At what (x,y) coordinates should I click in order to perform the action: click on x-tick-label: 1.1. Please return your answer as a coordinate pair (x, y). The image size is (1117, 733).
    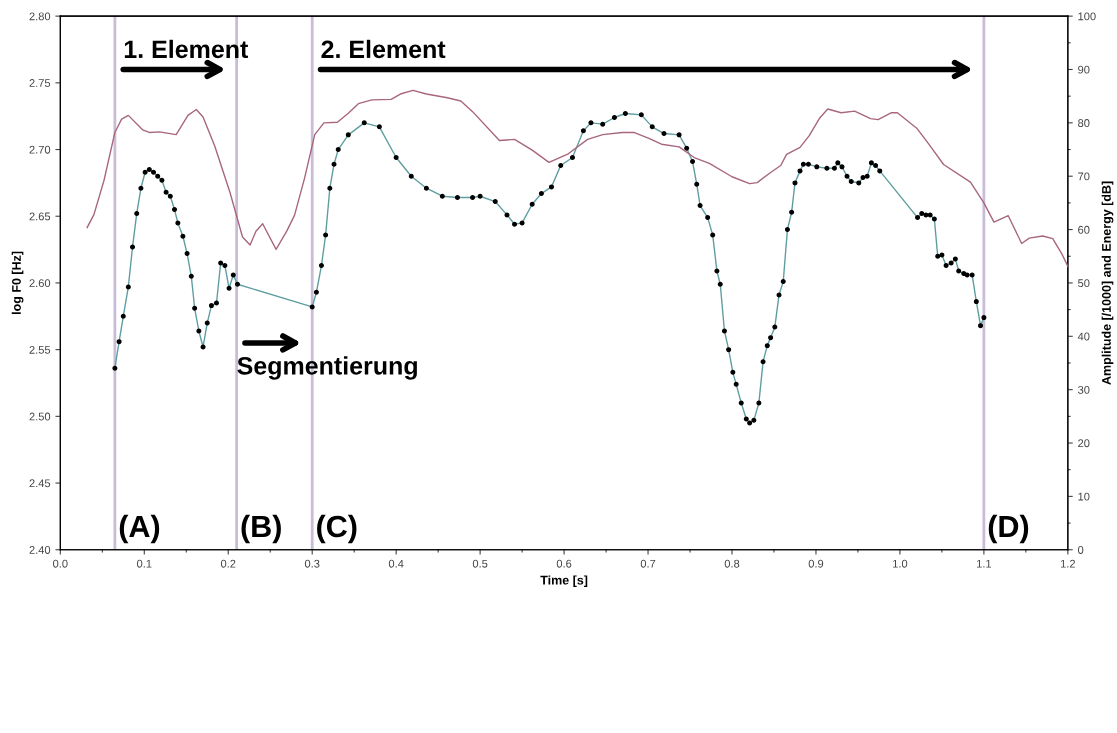
    Looking at the image, I should click on (984, 563).